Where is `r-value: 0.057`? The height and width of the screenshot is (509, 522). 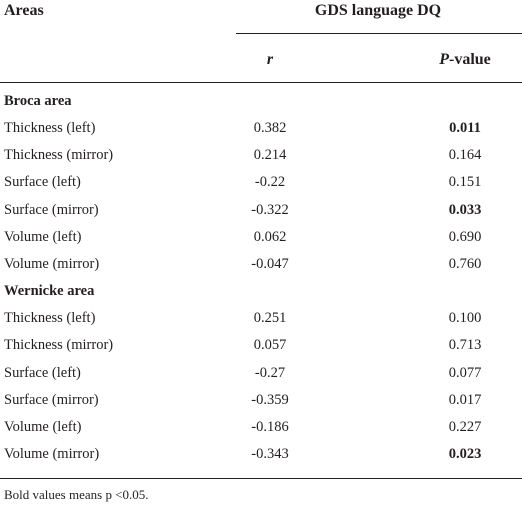 r-value: 0.057 is located at coordinates (270, 345).